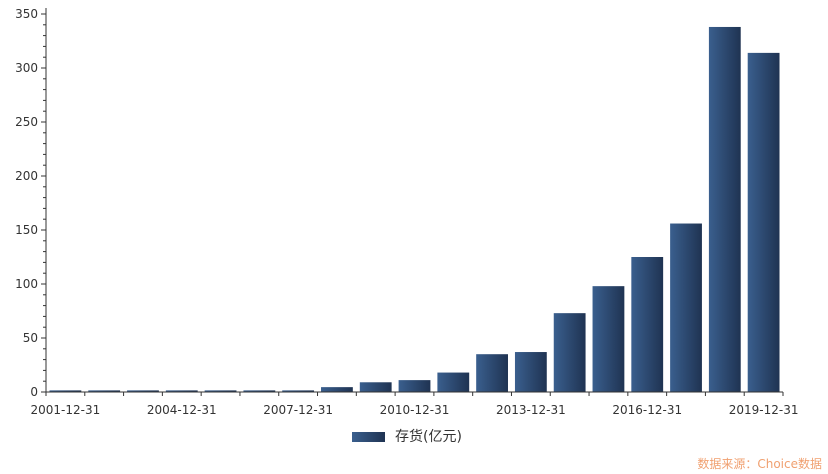 This screenshot has width=828, height=474. Describe the element at coordinates (30, 338) in the screenshot. I see `y-tick-label: 50` at that location.